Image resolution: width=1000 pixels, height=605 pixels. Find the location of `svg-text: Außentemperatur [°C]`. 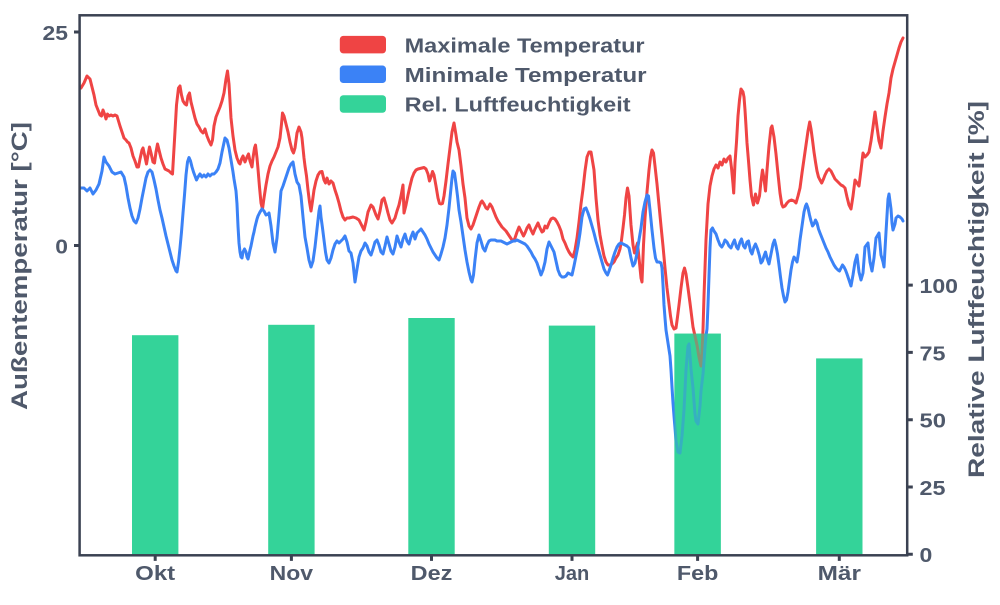

svg-text: Außentemperatur [°C] is located at coordinates (19, 266).